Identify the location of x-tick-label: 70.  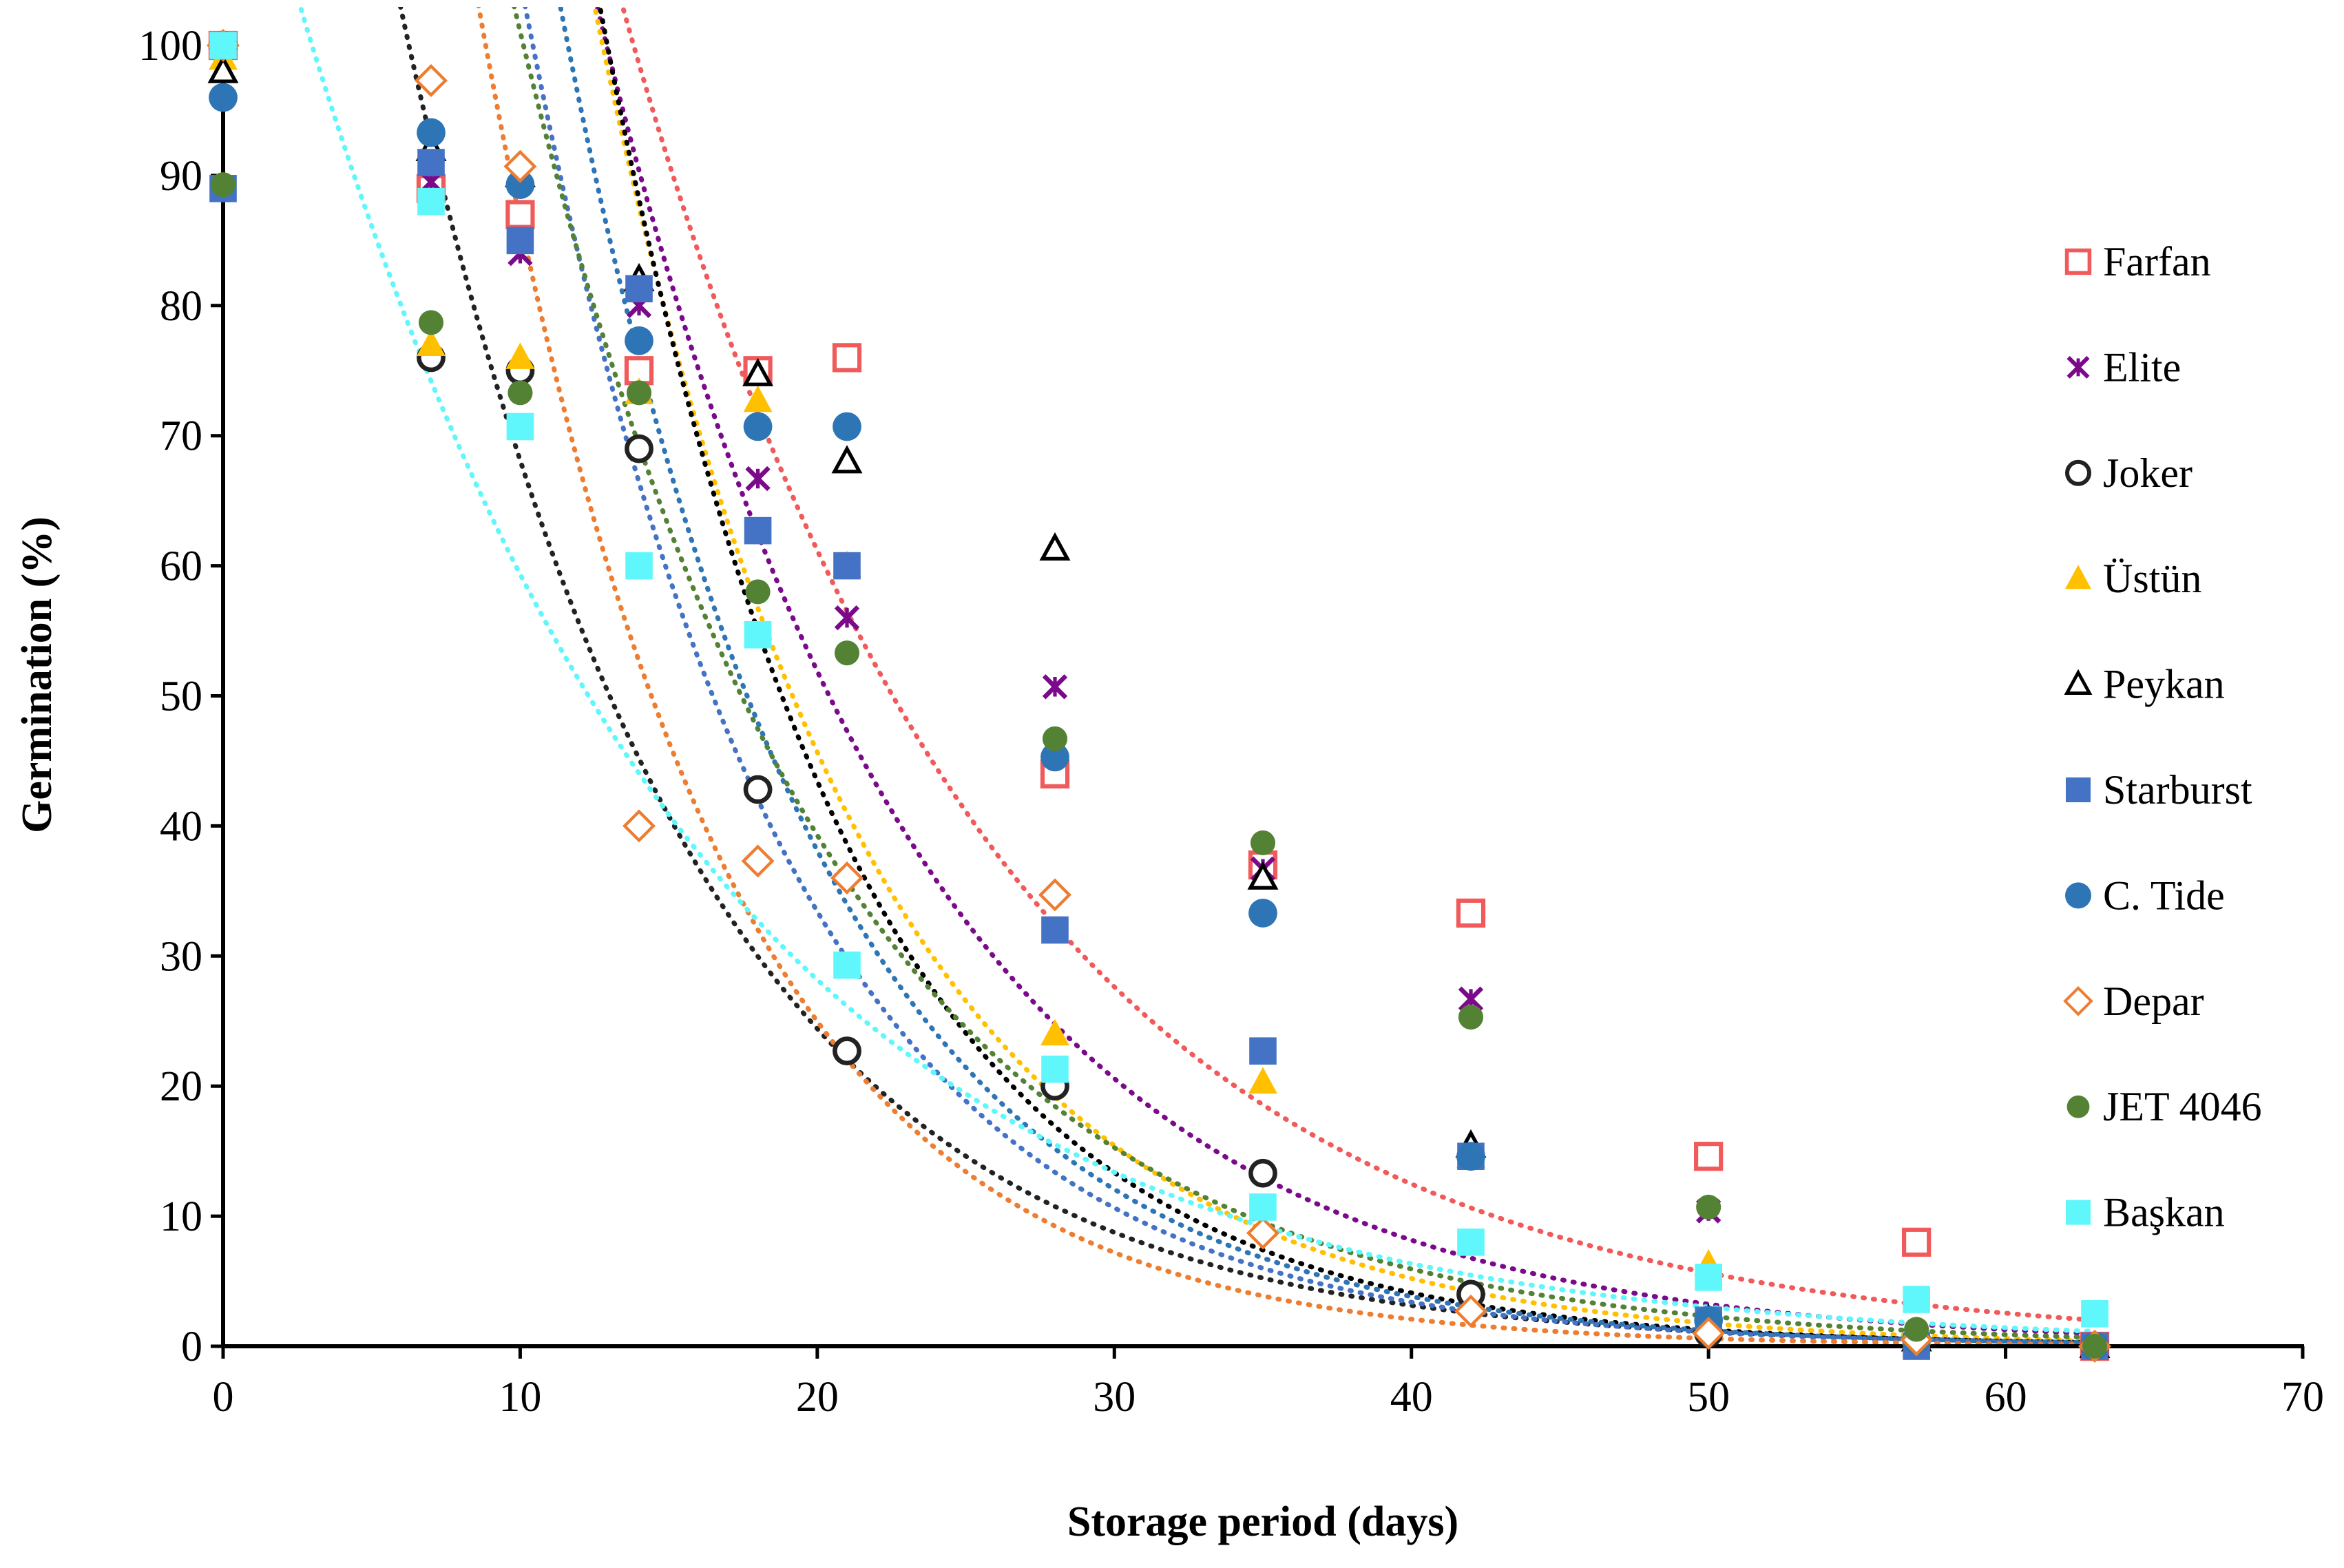
(2302, 1397).